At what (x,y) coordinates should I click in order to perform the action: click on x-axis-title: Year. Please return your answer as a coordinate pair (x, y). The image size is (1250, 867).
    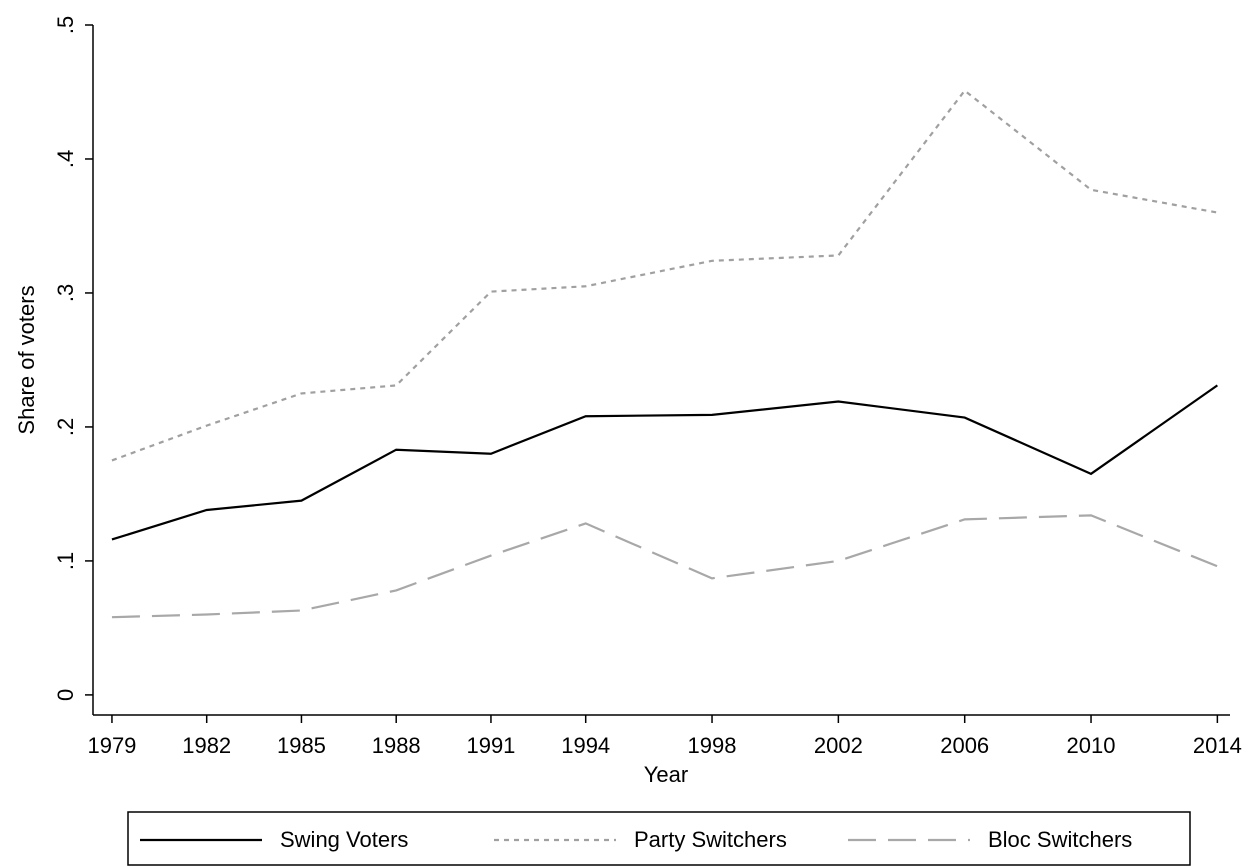
    Looking at the image, I should click on (666, 774).